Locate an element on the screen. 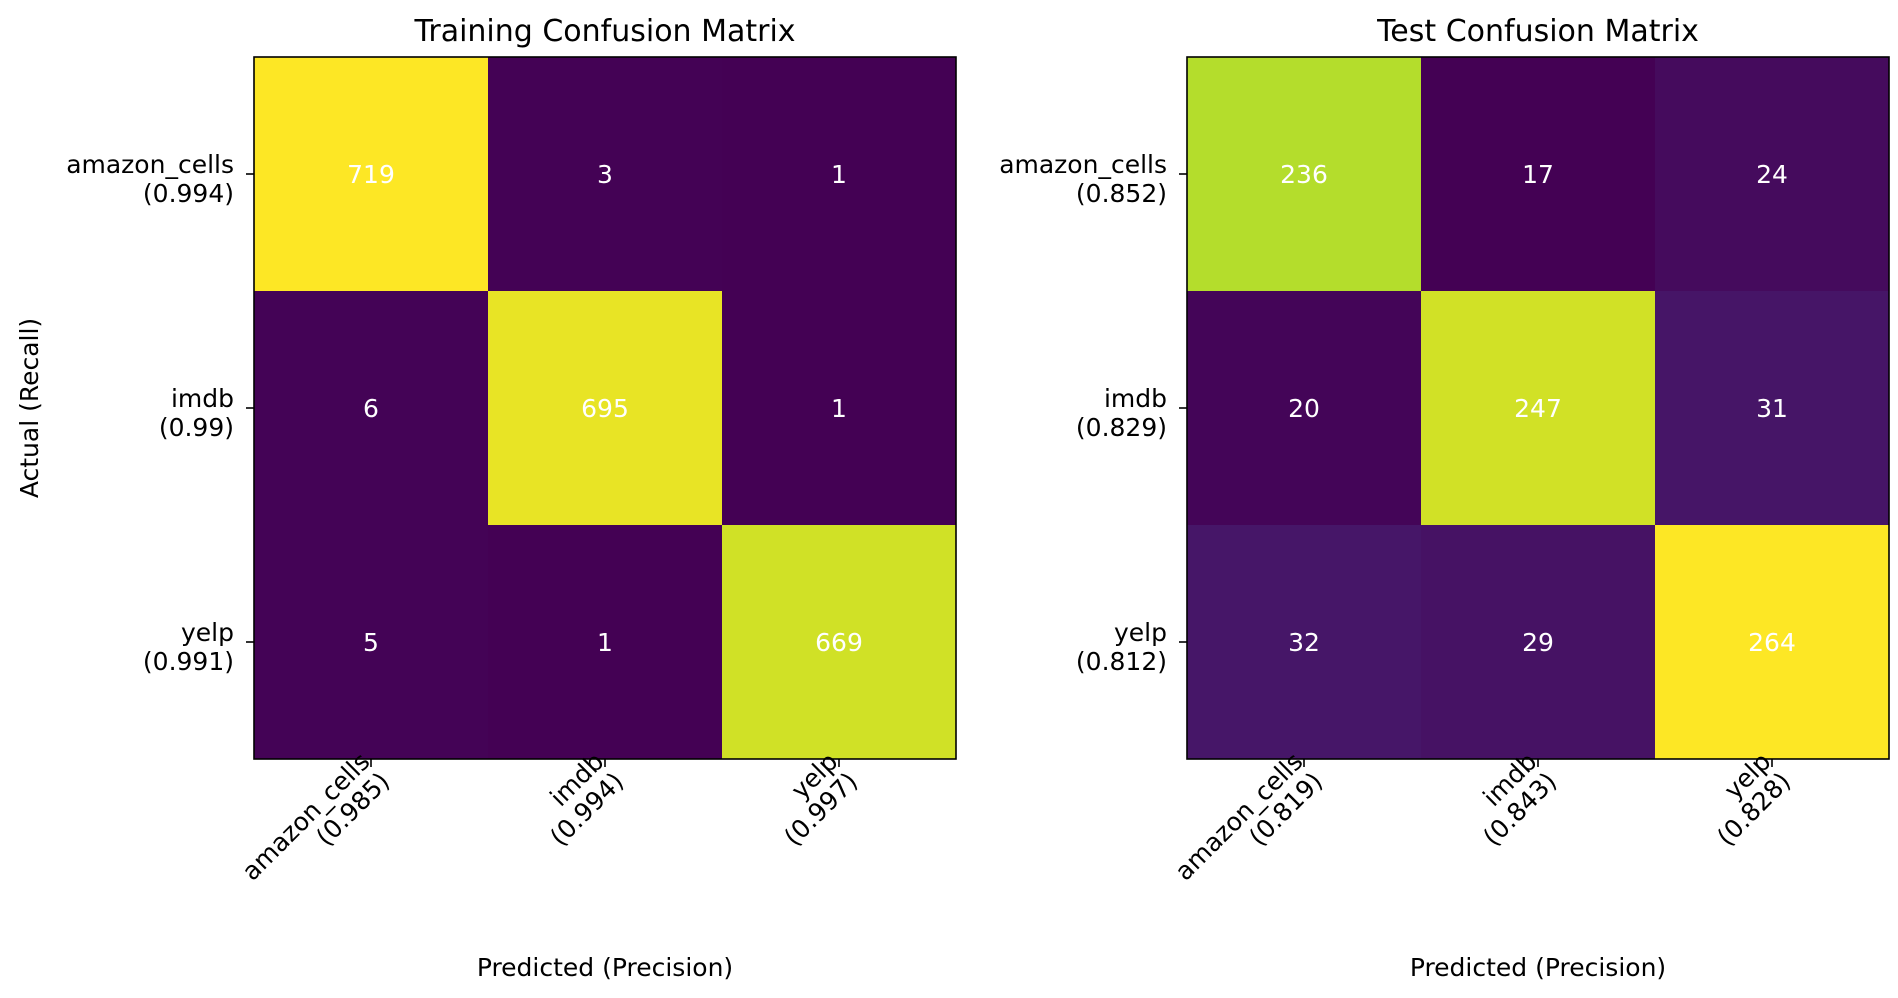 This screenshot has width=1898, height=998. chart-title: Training Confusion Matrix is located at coordinates (604, 31).